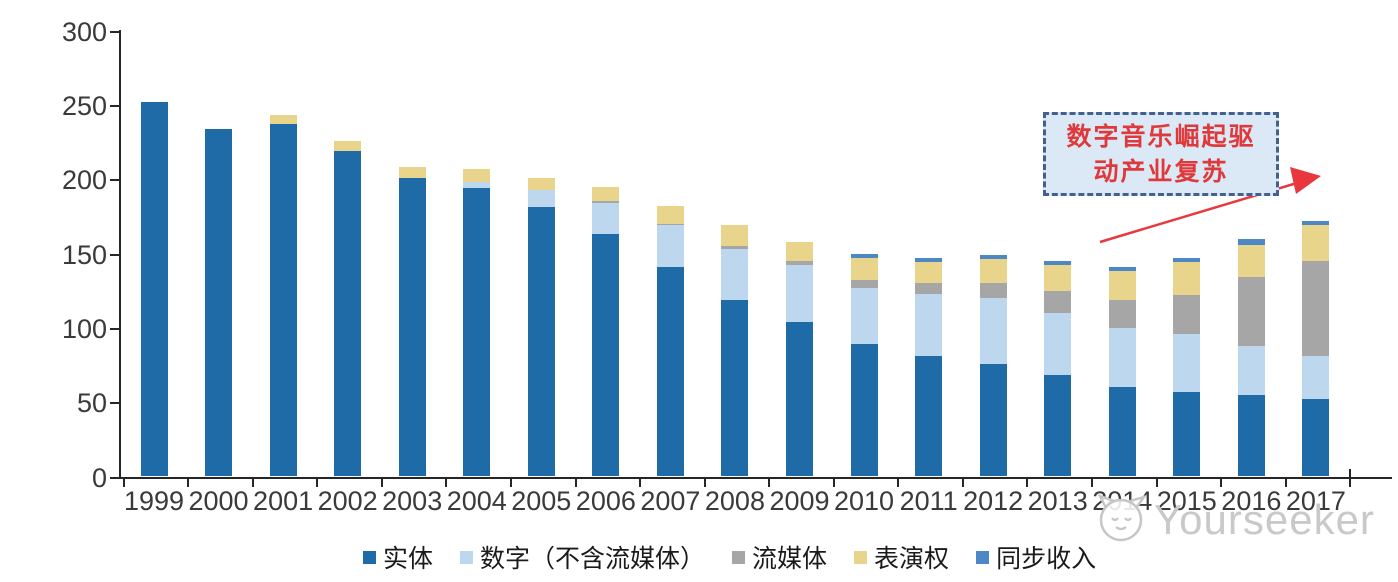  Describe the element at coordinates (1264, 519) in the screenshot. I see `watermark-text: Yourseeker` at that location.